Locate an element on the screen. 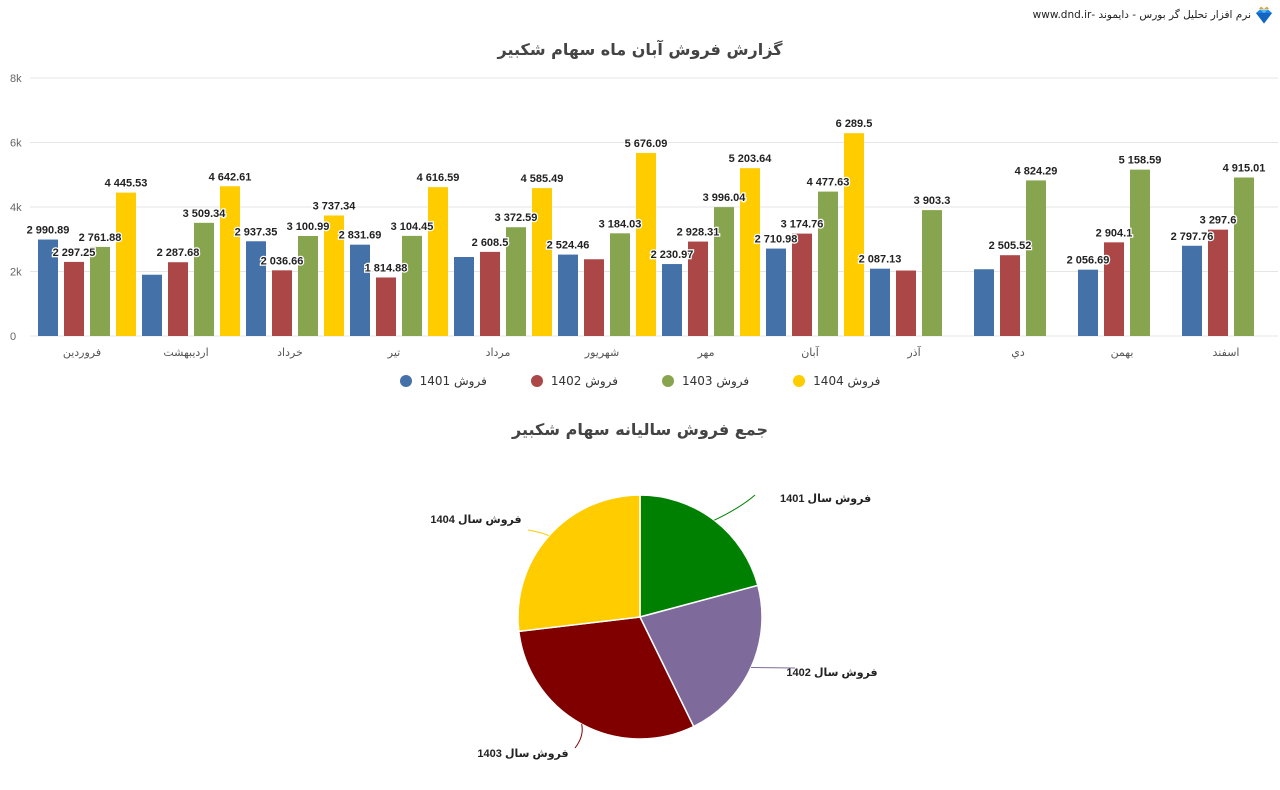 Image resolution: width=1280 pixels, height=790 pixels. data-label: 2 928.31 is located at coordinates (698, 233).